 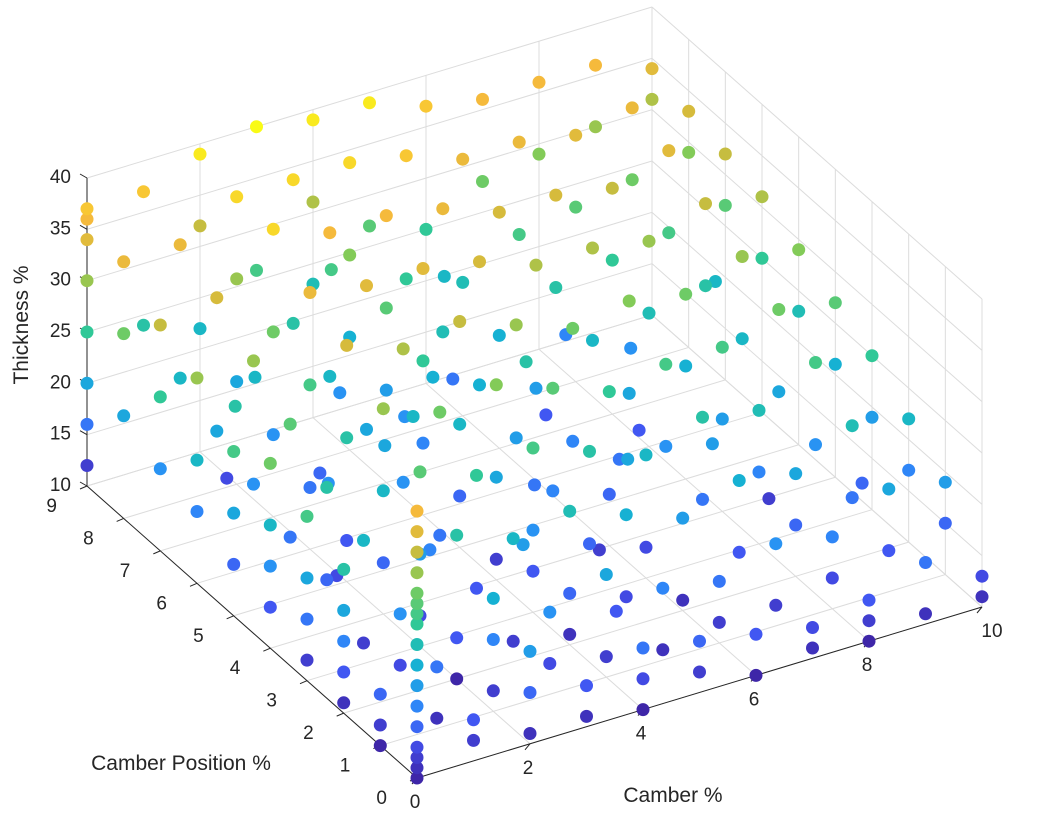 What do you see at coordinates (60, 228) in the screenshot?
I see `z-tick-label: 35` at bounding box center [60, 228].